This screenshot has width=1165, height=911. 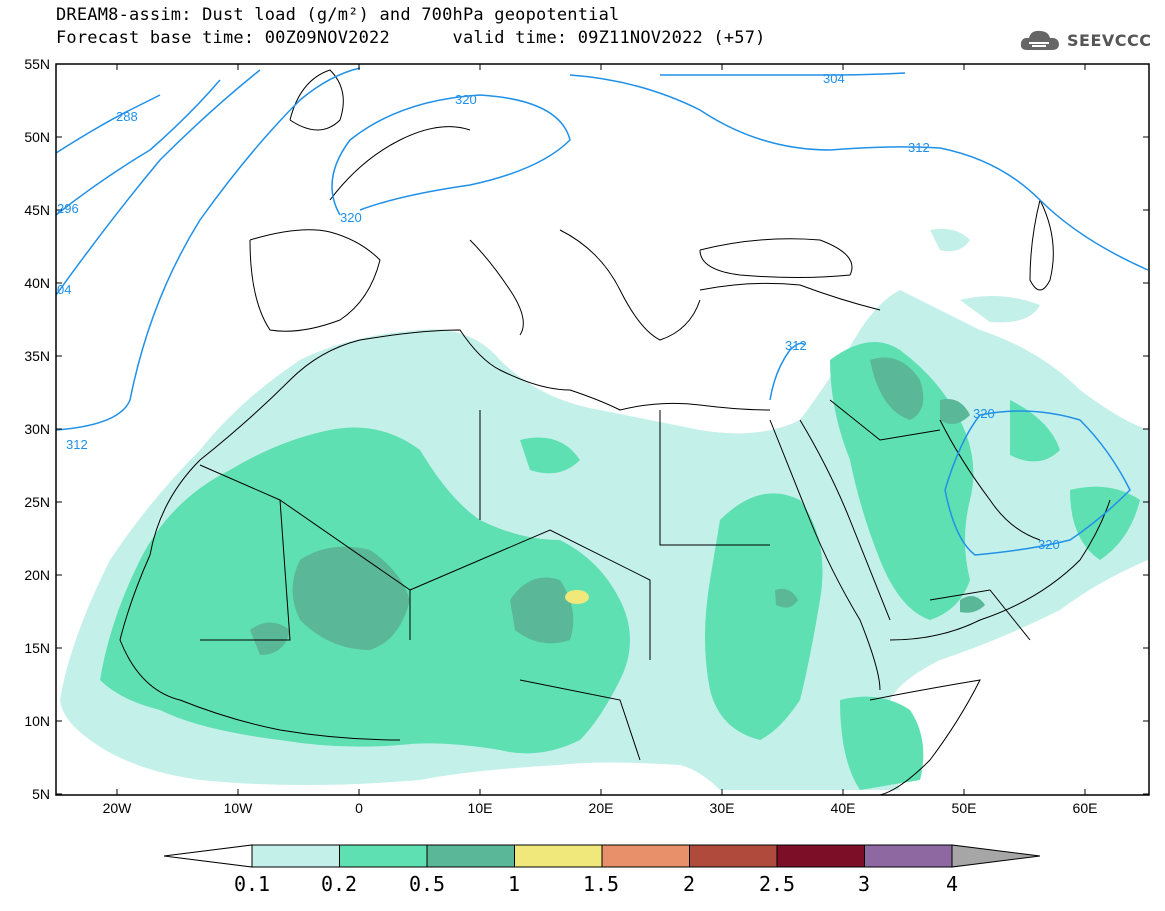 I want to click on lat-label: 5N, so click(x=41, y=794).